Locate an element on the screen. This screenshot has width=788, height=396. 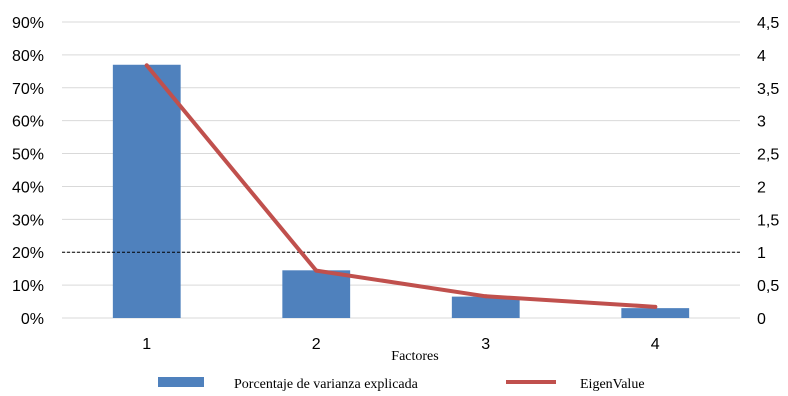
x-tick-label-4: 4 is located at coordinates (655, 344).